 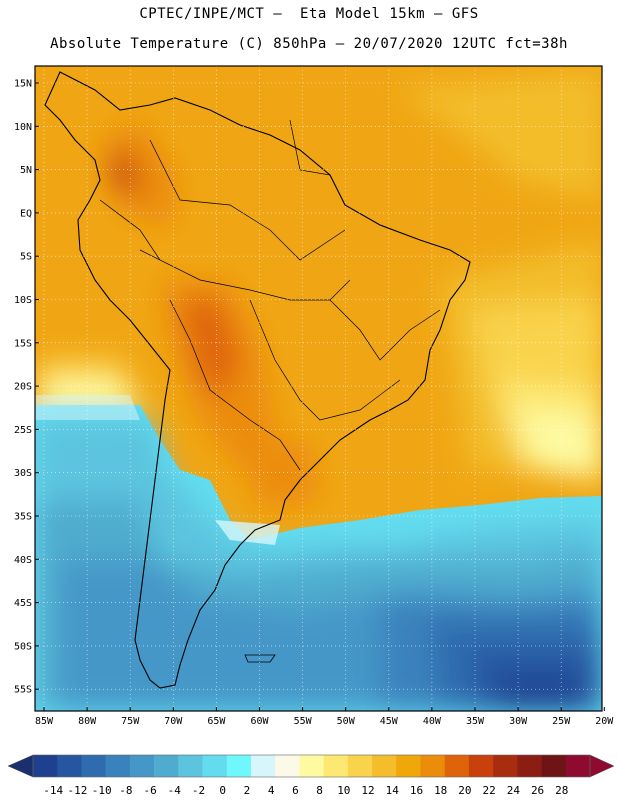 What do you see at coordinates (23, 300) in the screenshot?
I see `lat-tick-label: 10S` at bounding box center [23, 300].